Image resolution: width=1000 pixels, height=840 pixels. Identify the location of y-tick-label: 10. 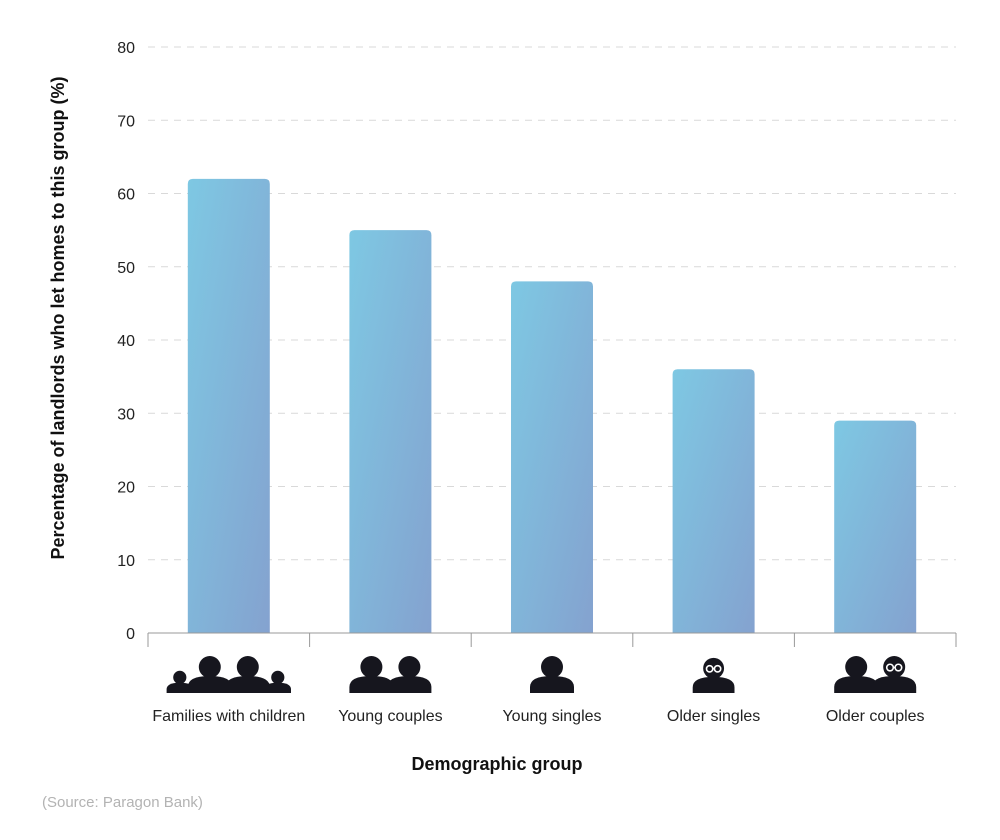
(126, 561).